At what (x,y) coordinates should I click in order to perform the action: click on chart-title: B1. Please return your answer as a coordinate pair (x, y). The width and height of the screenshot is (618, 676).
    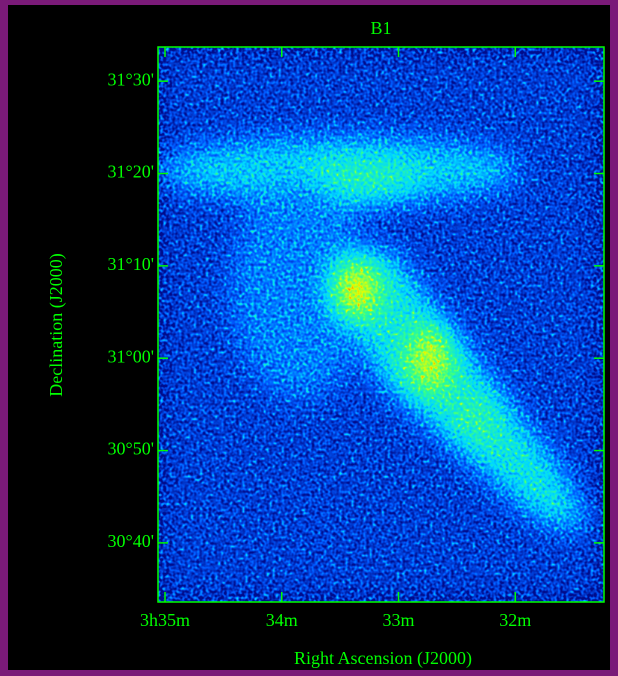
    Looking at the image, I should click on (380, 28).